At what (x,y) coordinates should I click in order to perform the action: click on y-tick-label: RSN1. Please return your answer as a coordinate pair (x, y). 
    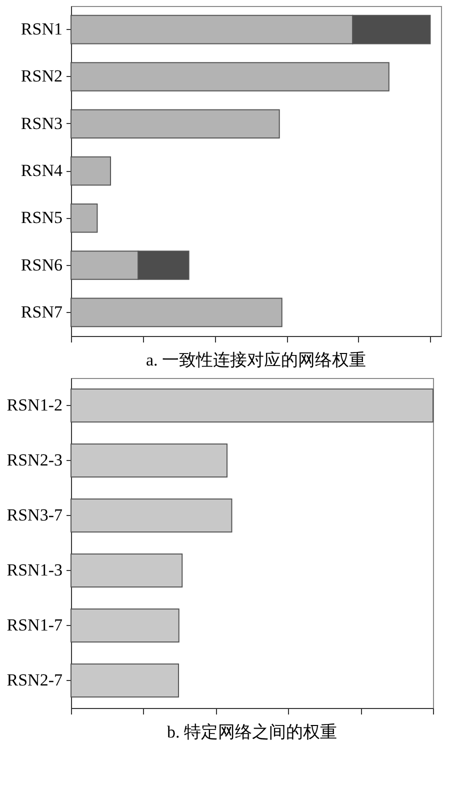
    Looking at the image, I should click on (41, 29).